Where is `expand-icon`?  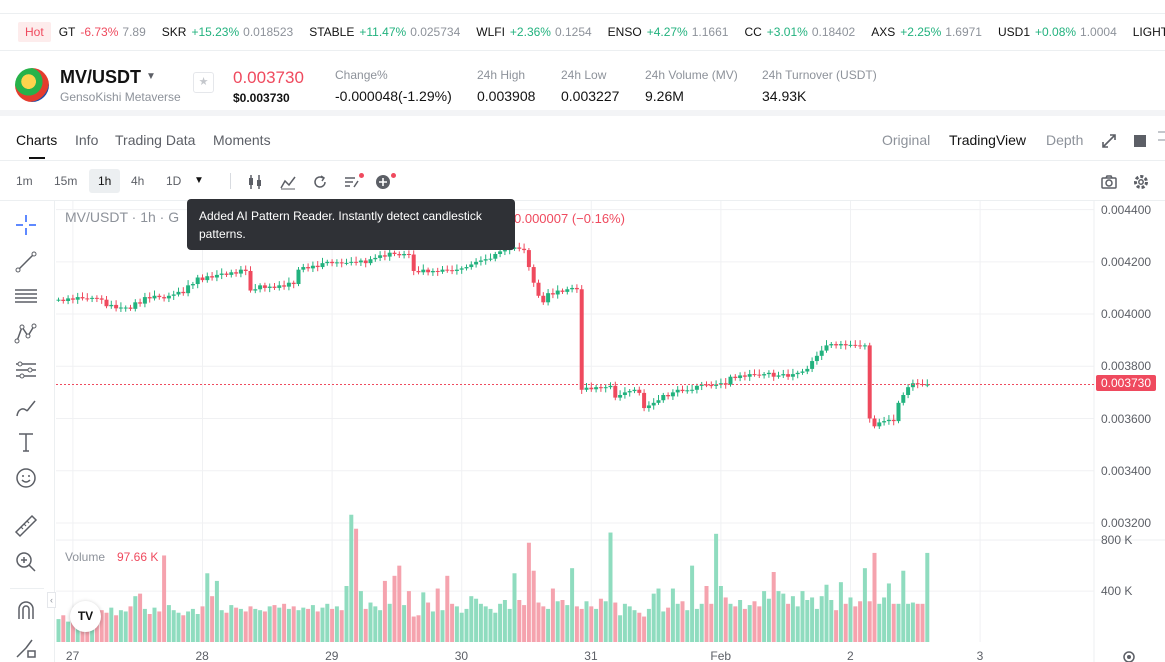 expand-icon is located at coordinates (1109, 141).